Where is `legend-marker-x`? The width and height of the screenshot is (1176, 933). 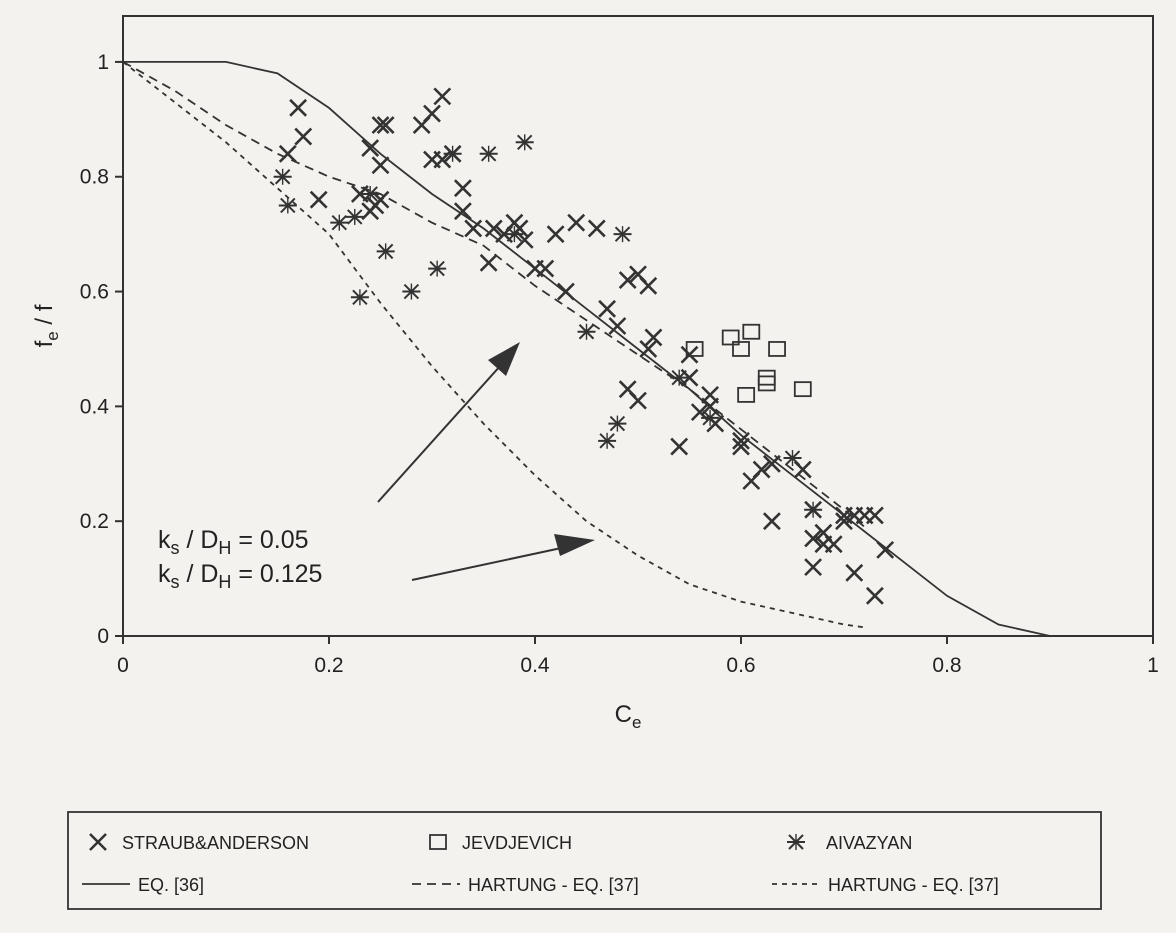 legend-marker-x is located at coordinates (98, 842).